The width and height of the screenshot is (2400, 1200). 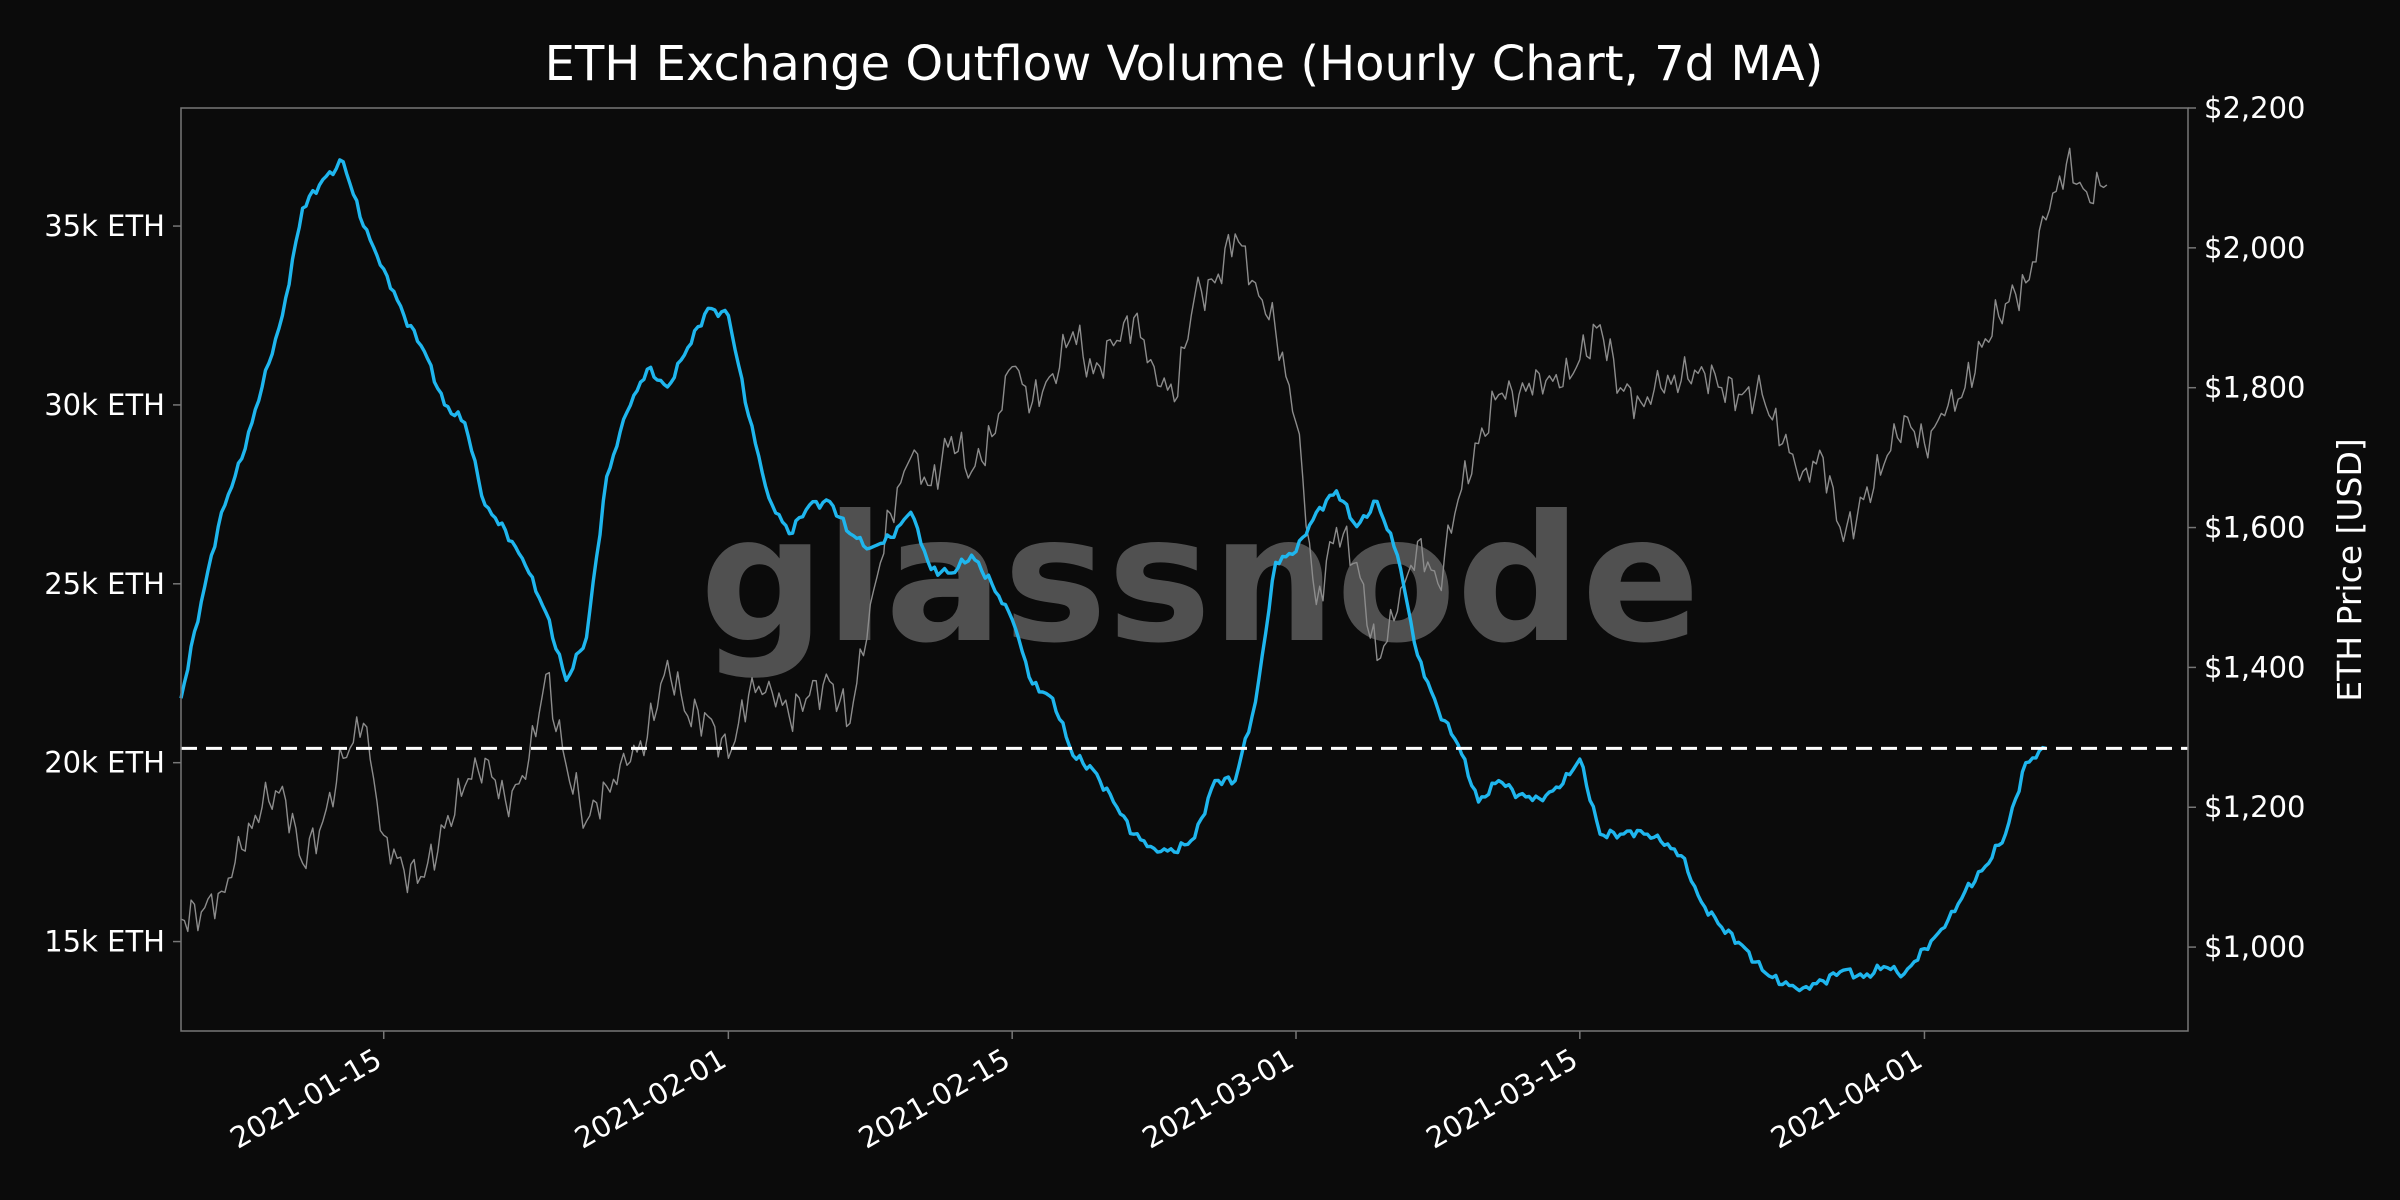 I want to click on right-axis-label: ETH Price [USD], so click(x=2349, y=570).